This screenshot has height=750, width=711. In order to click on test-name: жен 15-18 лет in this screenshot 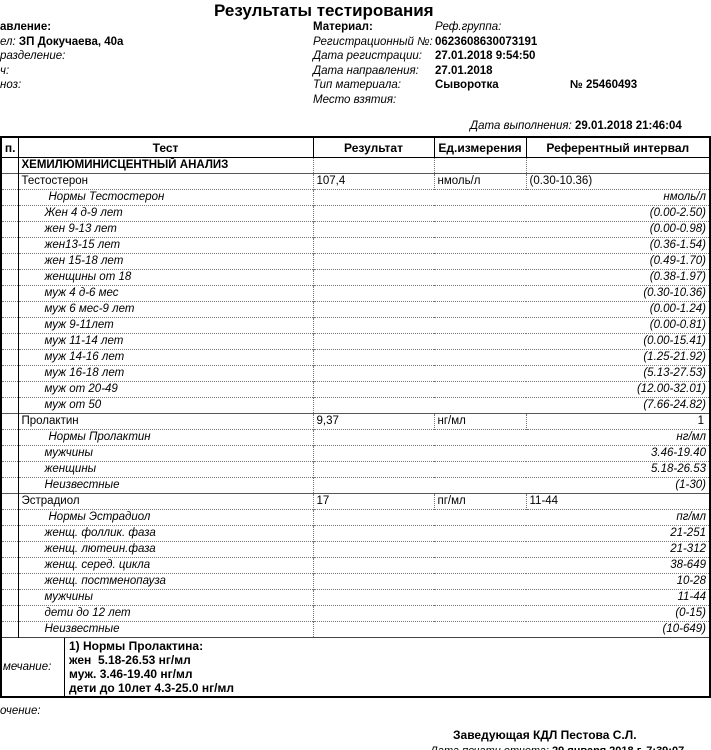, I will do `click(165, 261)`.